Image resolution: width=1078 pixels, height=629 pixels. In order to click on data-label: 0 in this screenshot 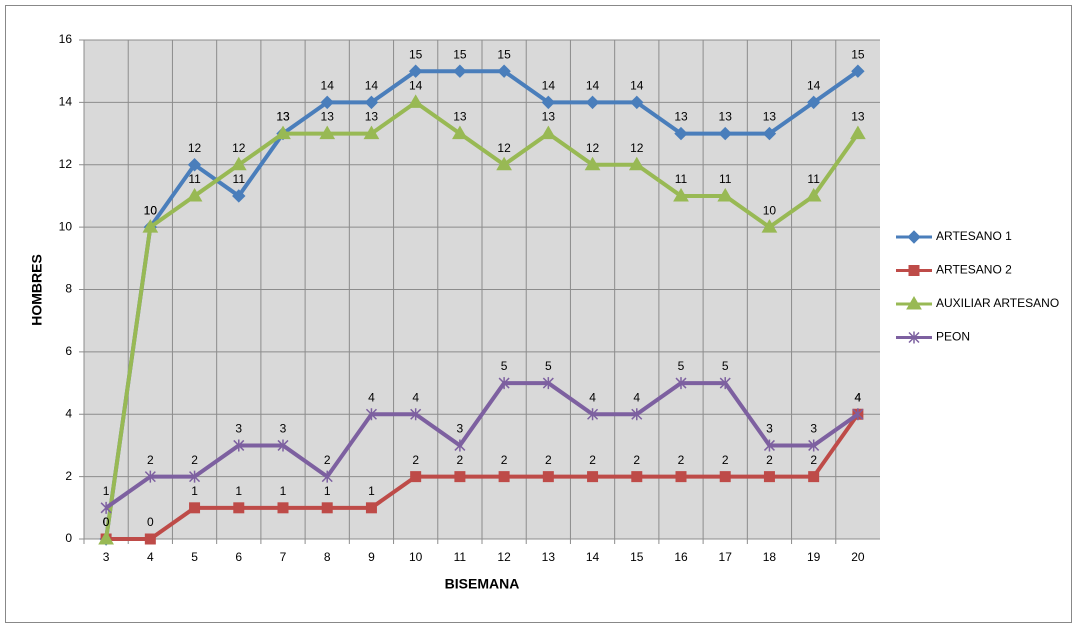, I will do `click(150, 522)`.